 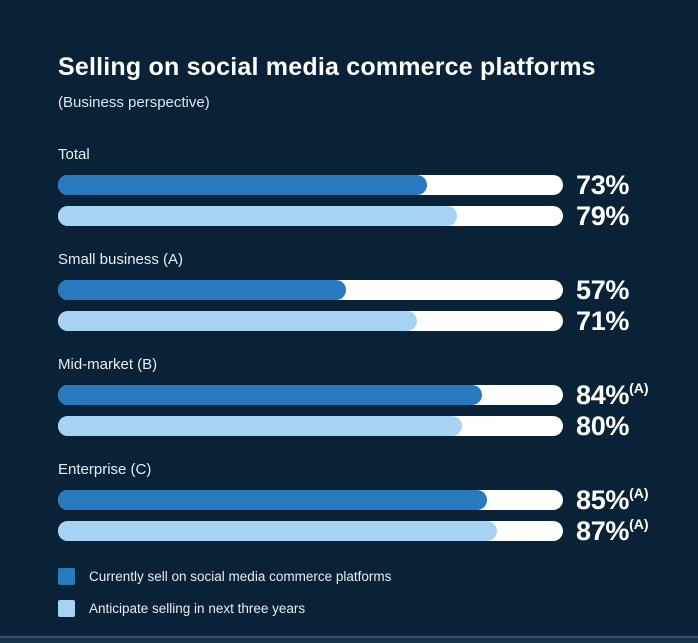 I want to click on group-label: Enterprise (C), so click(x=105, y=469).